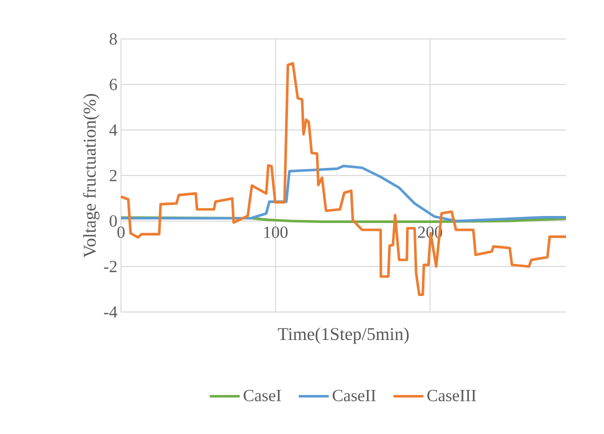  What do you see at coordinates (113, 221) in the screenshot?
I see `y-tick-label: 0` at bounding box center [113, 221].